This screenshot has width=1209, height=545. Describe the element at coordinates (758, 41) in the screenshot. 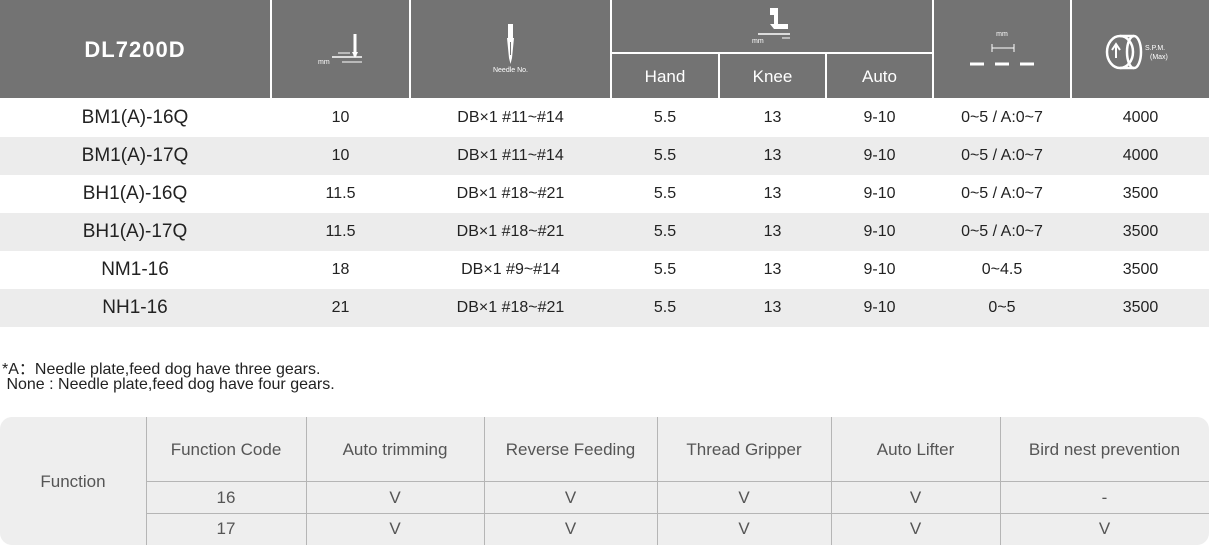

I see `presser-unit-label: mm` at that location.